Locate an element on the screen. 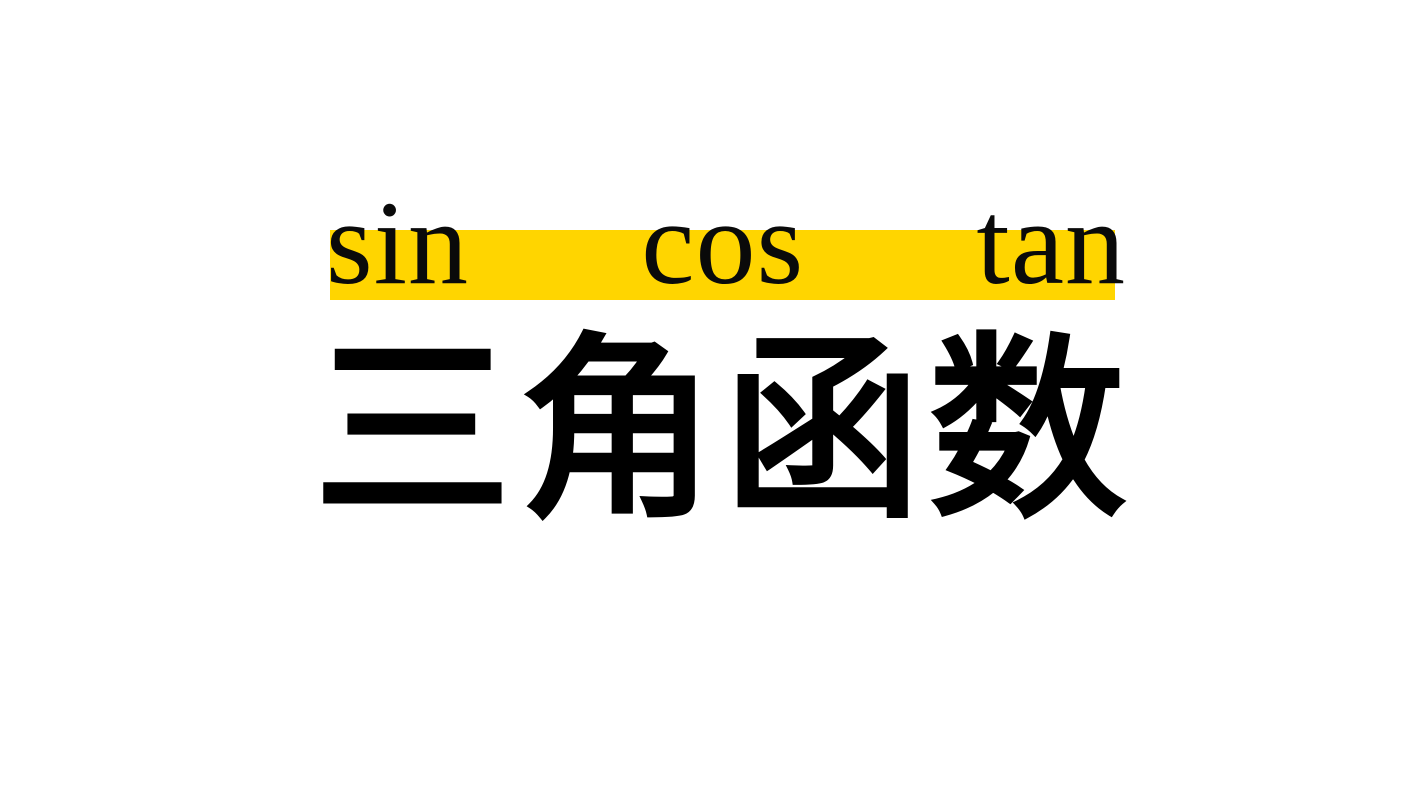 This screenshot has height=791, width=1406. title-char-3: 函 is located at coordinates (822, 429).